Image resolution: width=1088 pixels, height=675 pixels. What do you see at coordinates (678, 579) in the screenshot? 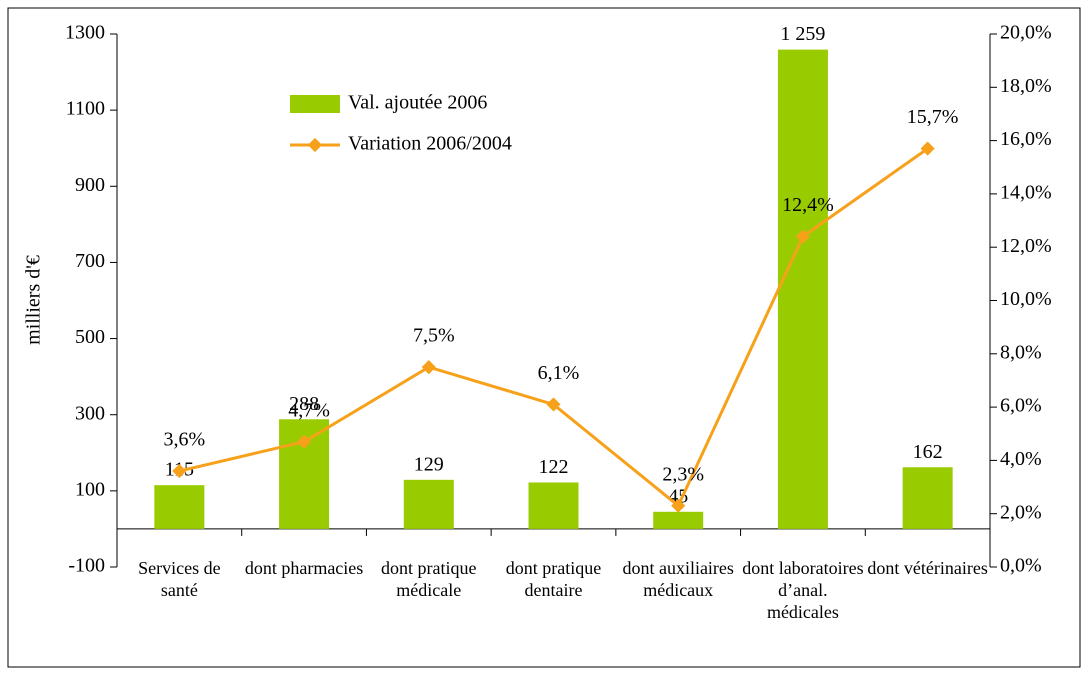
I see `x-tick-label: dont auxiliaires médicaux` at bounding box center [678, 579].